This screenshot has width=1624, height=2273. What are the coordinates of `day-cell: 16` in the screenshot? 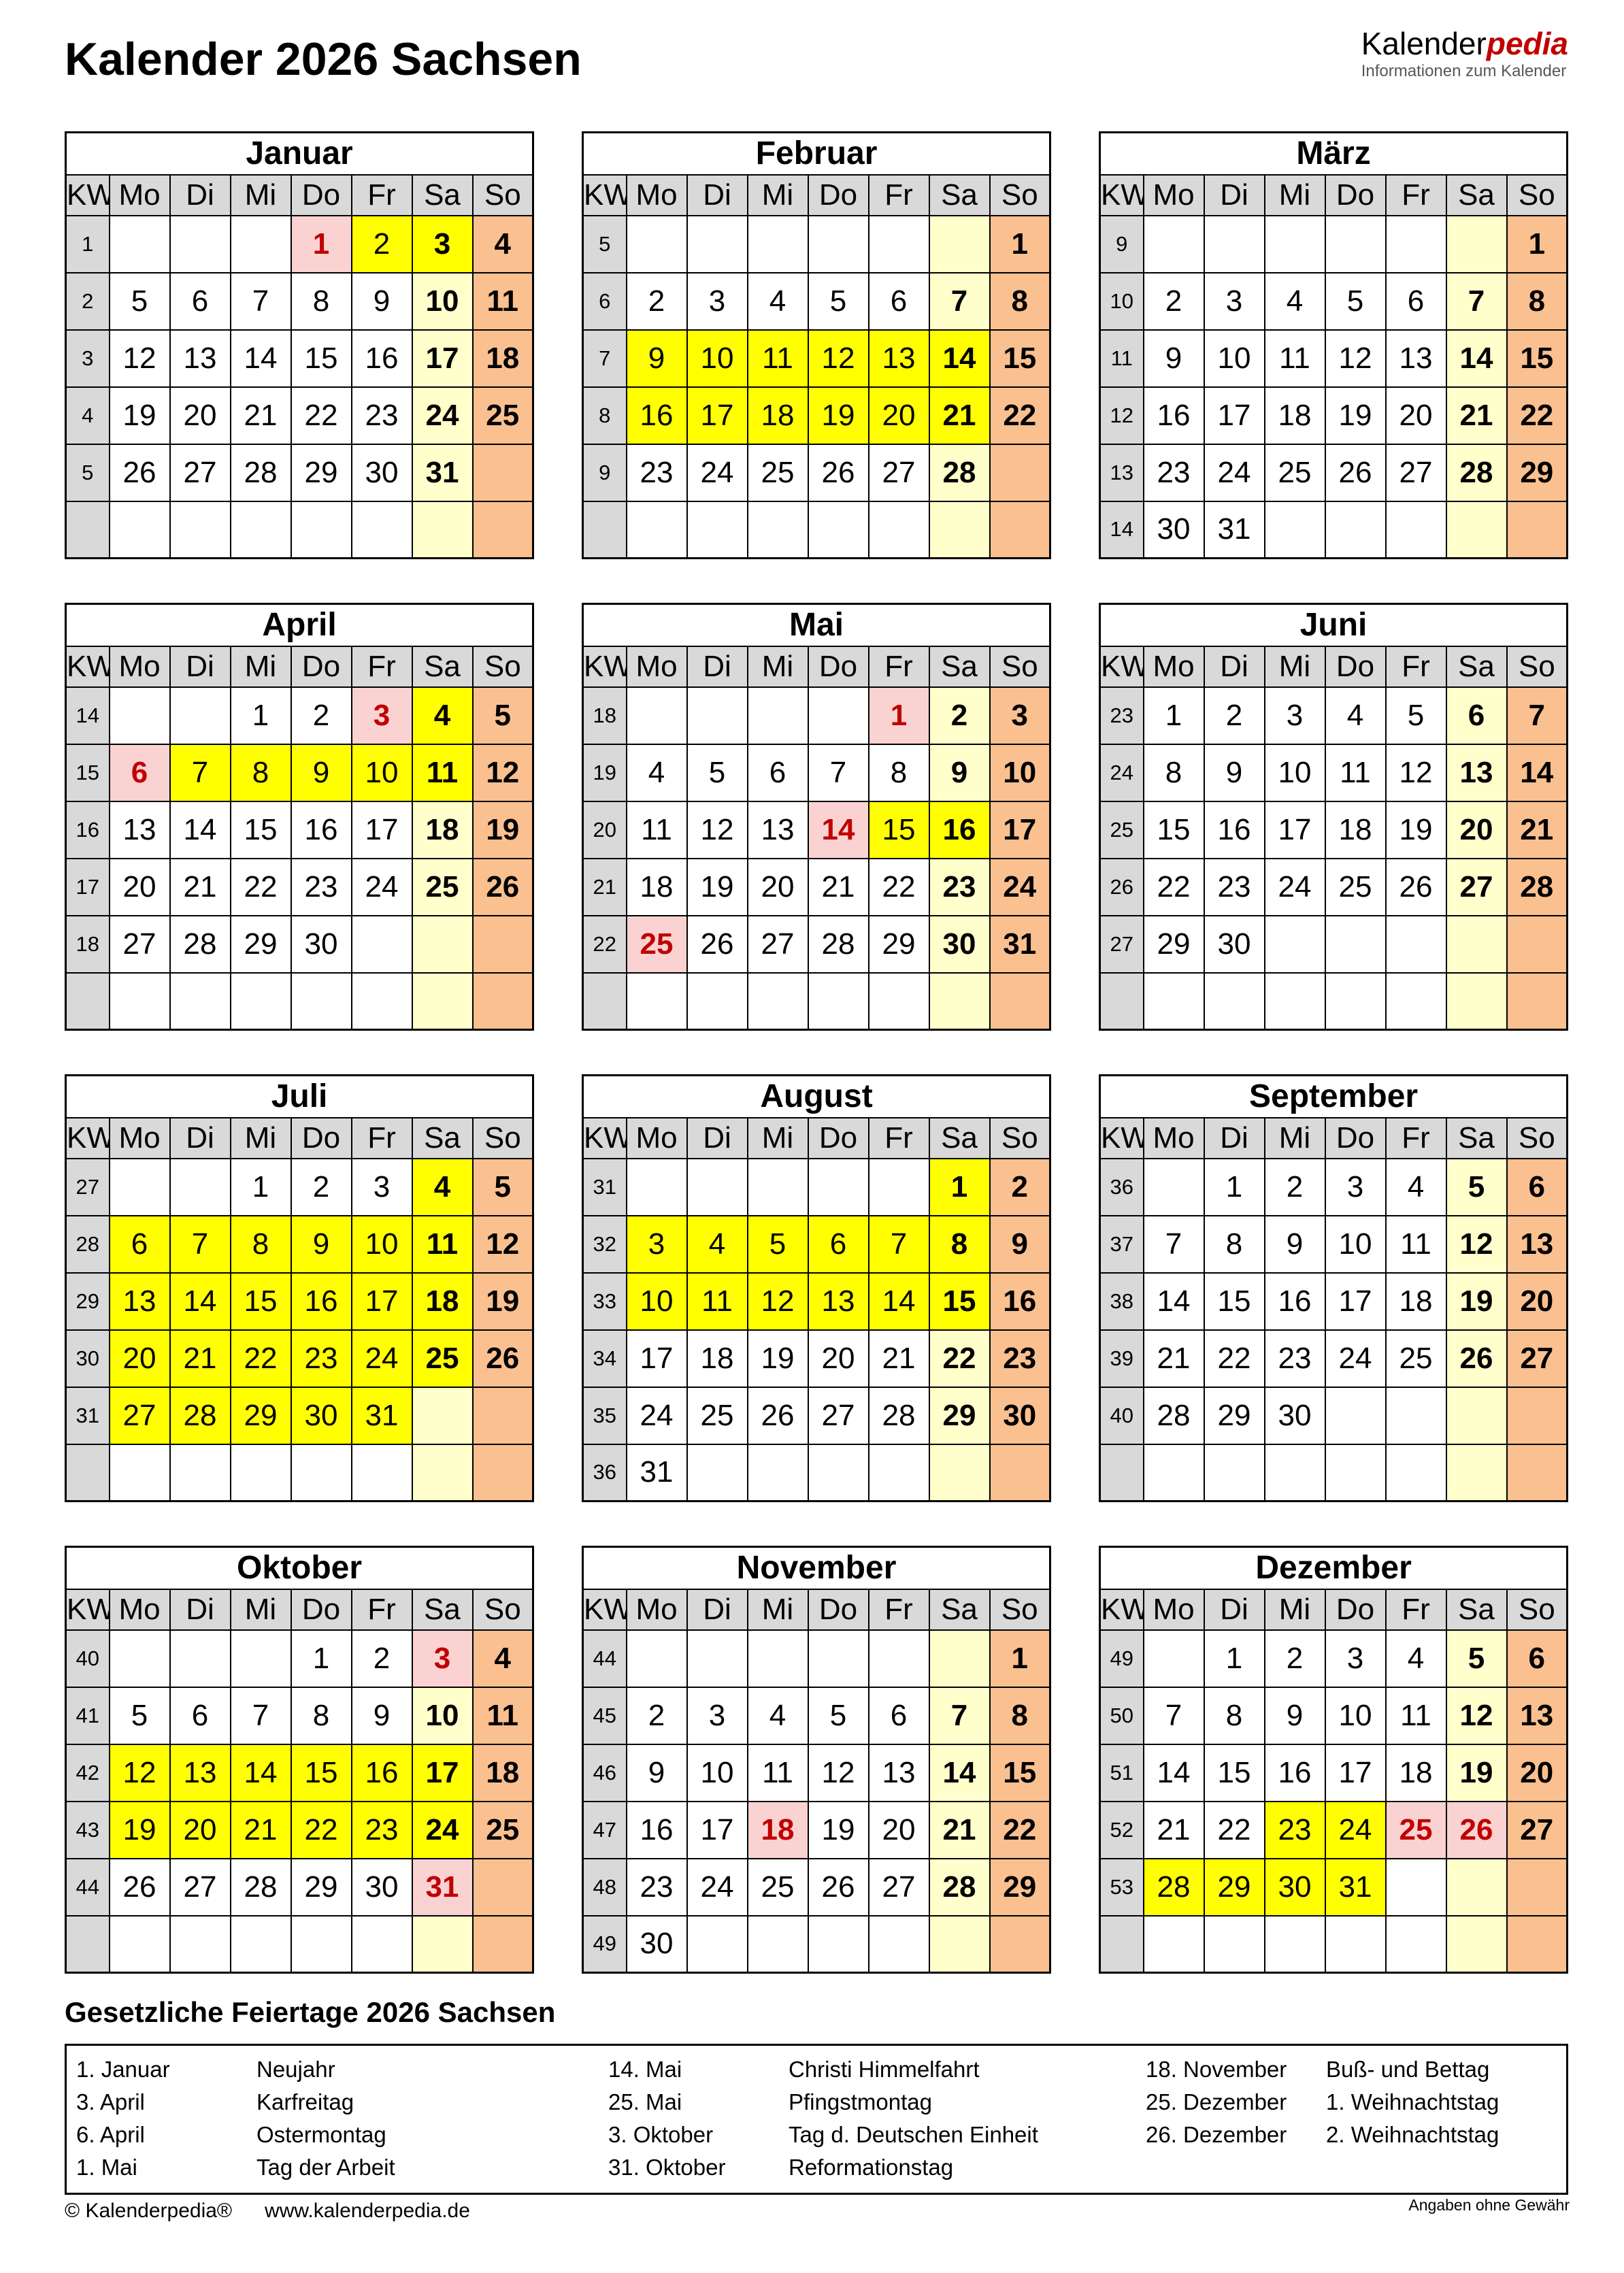 It's located at (1294, 1773).